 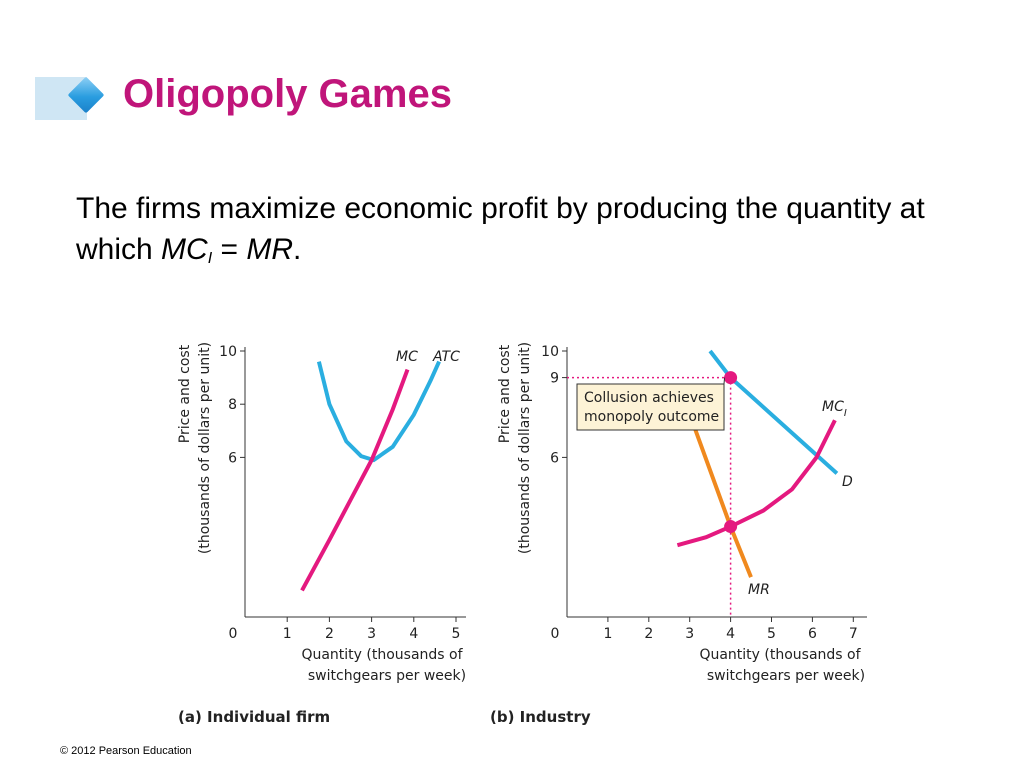 What do you see at coordinates (185, 393) in the screenshot?
I see `y-axis-label-a-line1: Price and cost` at bounding box center [185, 393].